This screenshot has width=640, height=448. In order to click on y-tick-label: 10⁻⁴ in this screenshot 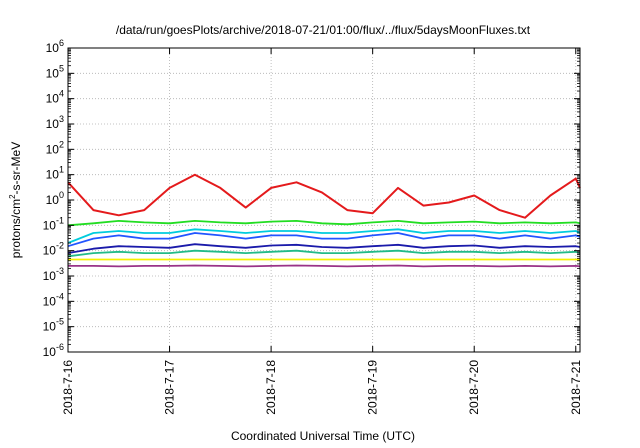, I will do `click(53, 299)`.